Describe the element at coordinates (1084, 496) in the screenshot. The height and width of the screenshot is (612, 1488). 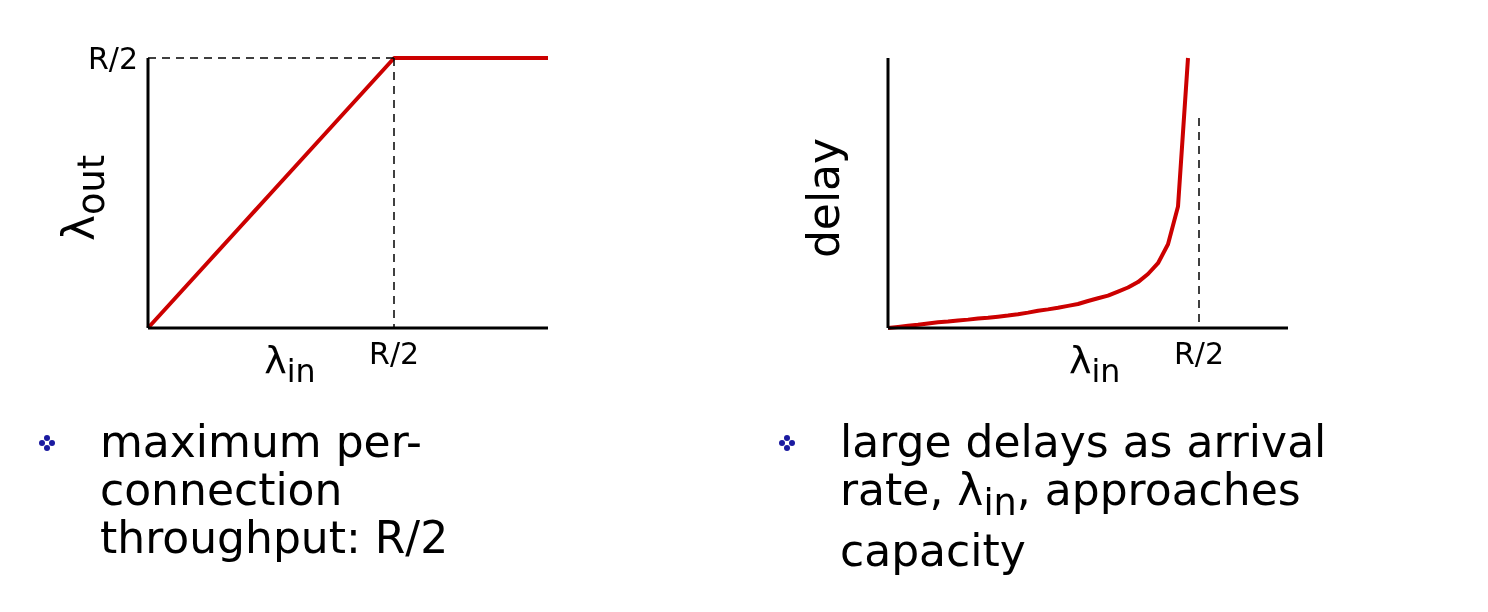
I see `text: large delays as arrival rate, λ$_{in}$, approaches capacity` at that location.